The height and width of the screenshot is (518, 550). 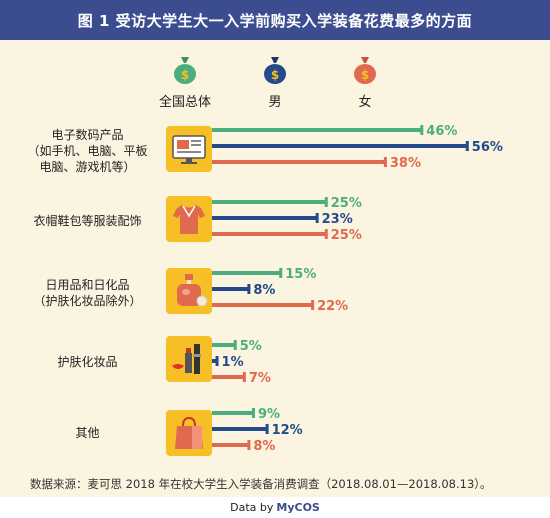 I want to click on legend-label: 男, so click(x=275, y=102).